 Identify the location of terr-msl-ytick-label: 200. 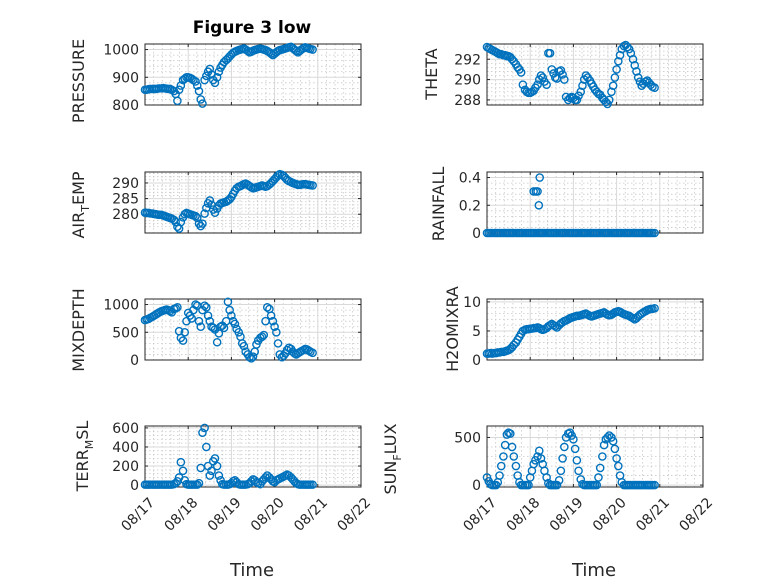
(125, 467).